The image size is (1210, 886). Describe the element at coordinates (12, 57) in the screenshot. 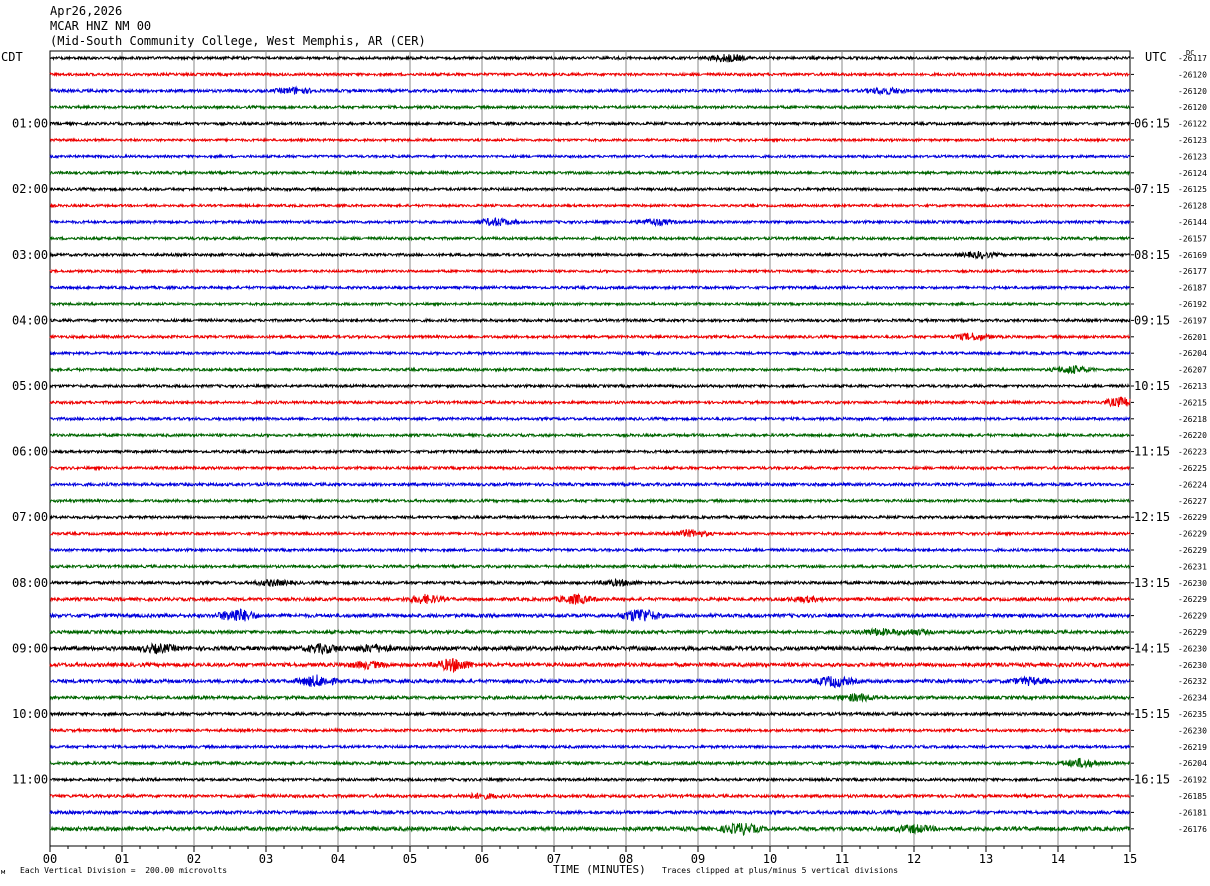

I see `local-timezone-label: CDT` at that location.